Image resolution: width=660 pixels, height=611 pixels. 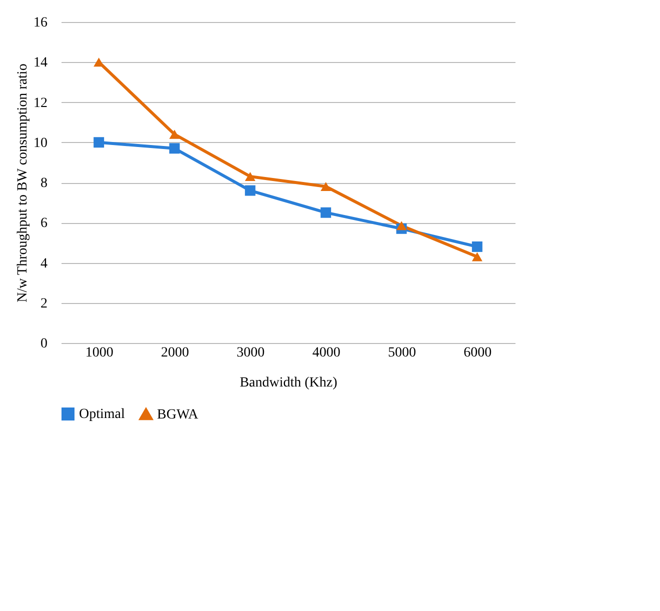 I want to click on x-tick-label: 3000, so click(x=250, y=353).